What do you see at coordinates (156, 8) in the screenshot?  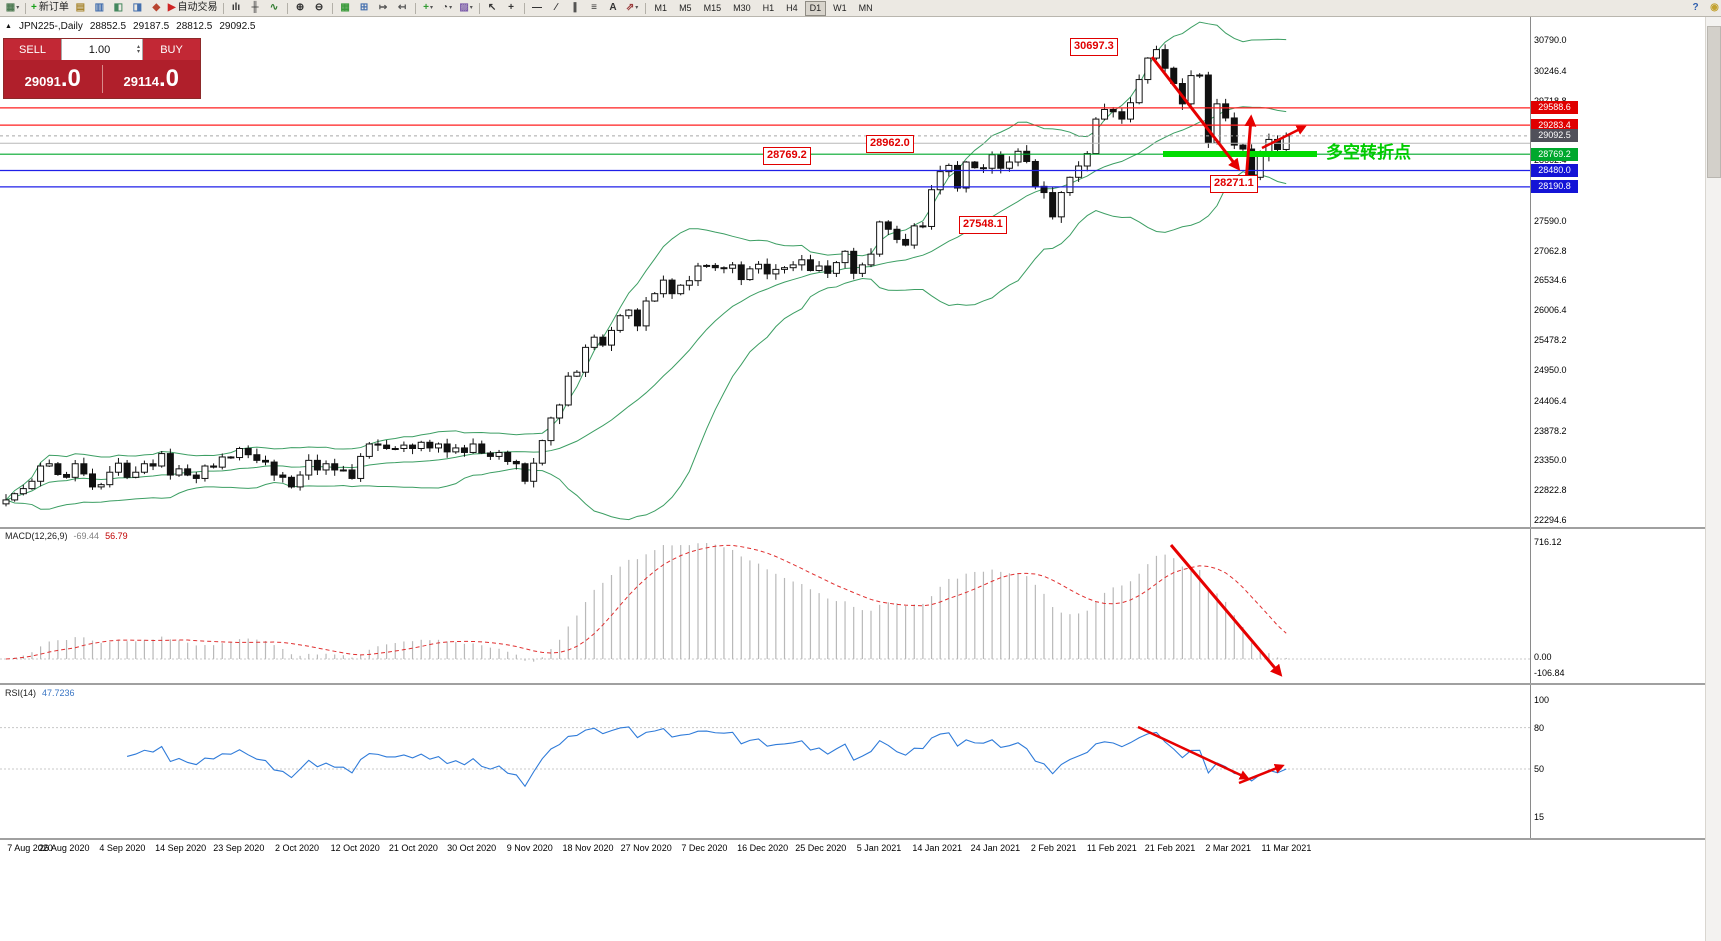 I see `strategy-tester-icon: ◆` at bounding box center [156, 8].